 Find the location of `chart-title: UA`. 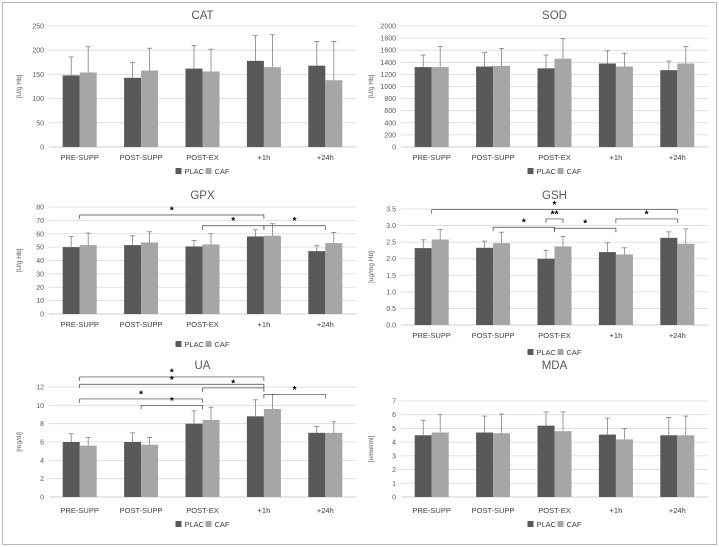

chart-title: UA is located at coordinates (203, 366).